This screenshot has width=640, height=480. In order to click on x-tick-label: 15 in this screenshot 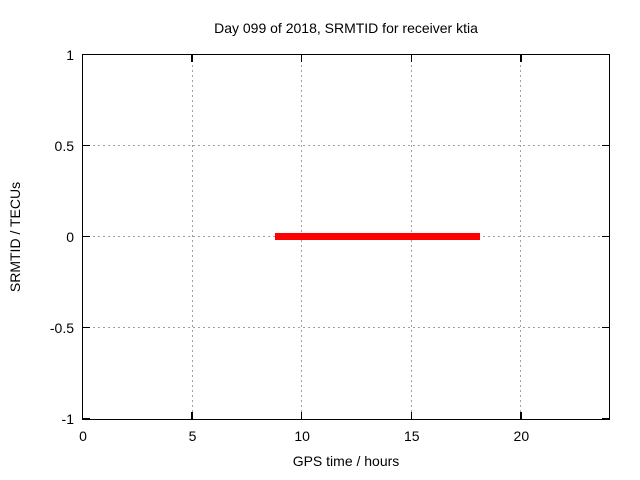, I will do `click(411, 436)`.